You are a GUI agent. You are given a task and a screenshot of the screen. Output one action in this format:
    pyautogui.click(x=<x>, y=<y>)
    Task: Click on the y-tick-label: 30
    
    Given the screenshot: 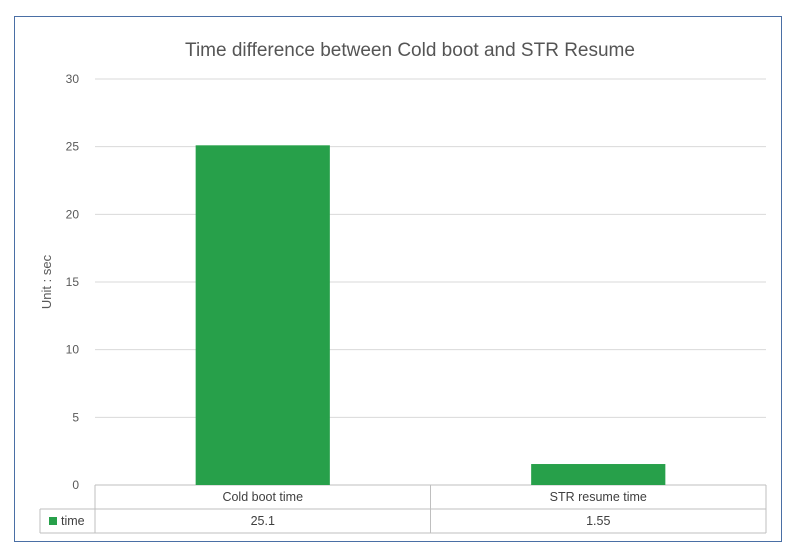 What is the action you would take?
    pyautogui.click(x=73, y=79)
    